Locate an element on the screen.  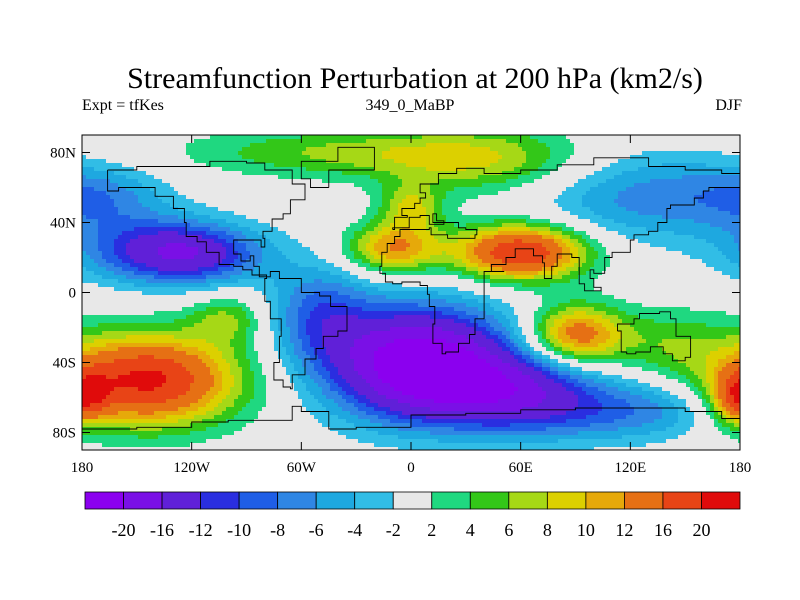
colorbar-label: -16 is located at coordinates (162, 530).